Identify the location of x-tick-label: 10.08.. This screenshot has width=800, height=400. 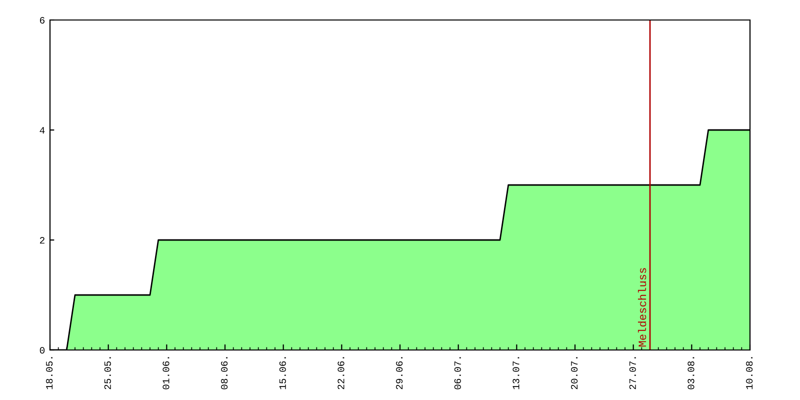
(749, 373).